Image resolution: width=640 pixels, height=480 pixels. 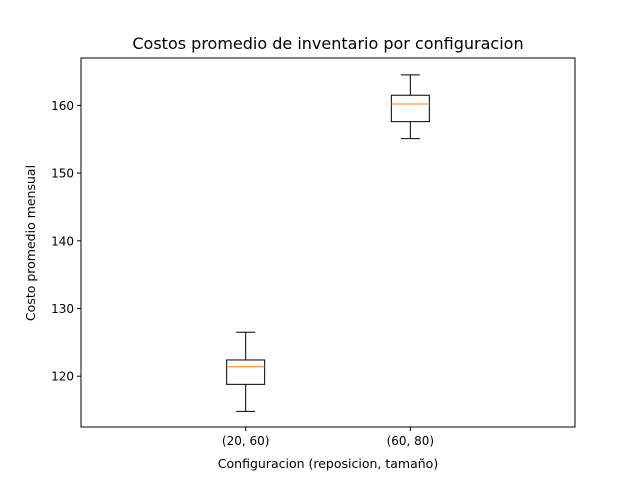 I want to click on y-tick-label: 160, so click(x=62, y=106).